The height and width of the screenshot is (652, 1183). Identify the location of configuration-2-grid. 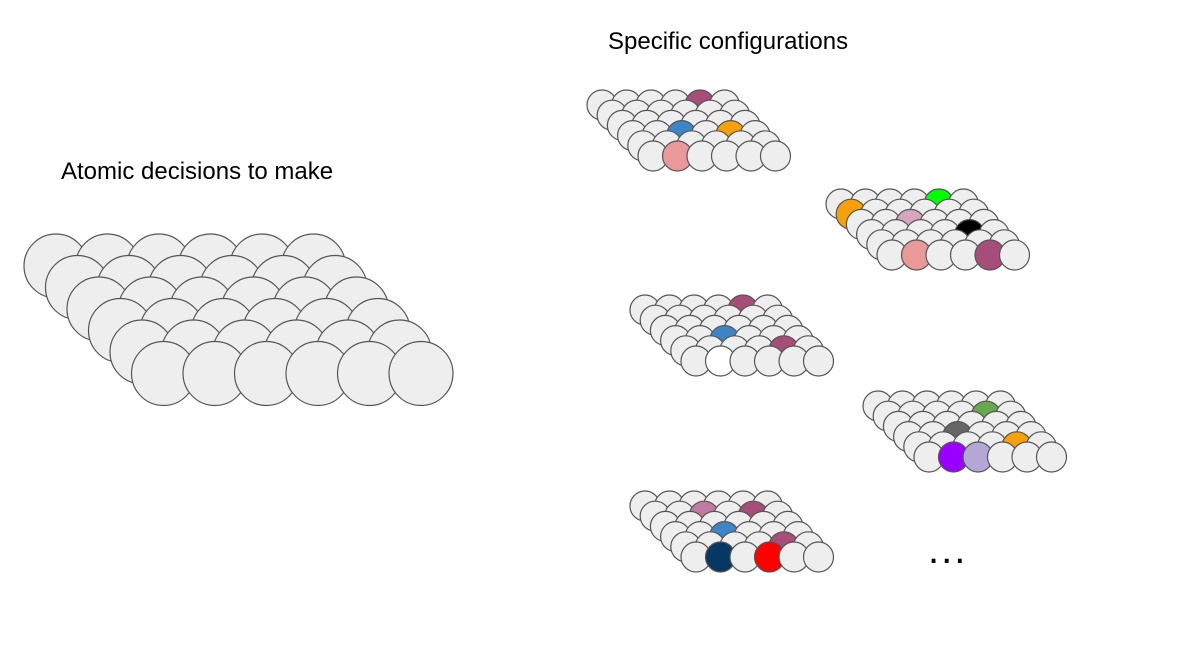
(928, 229).